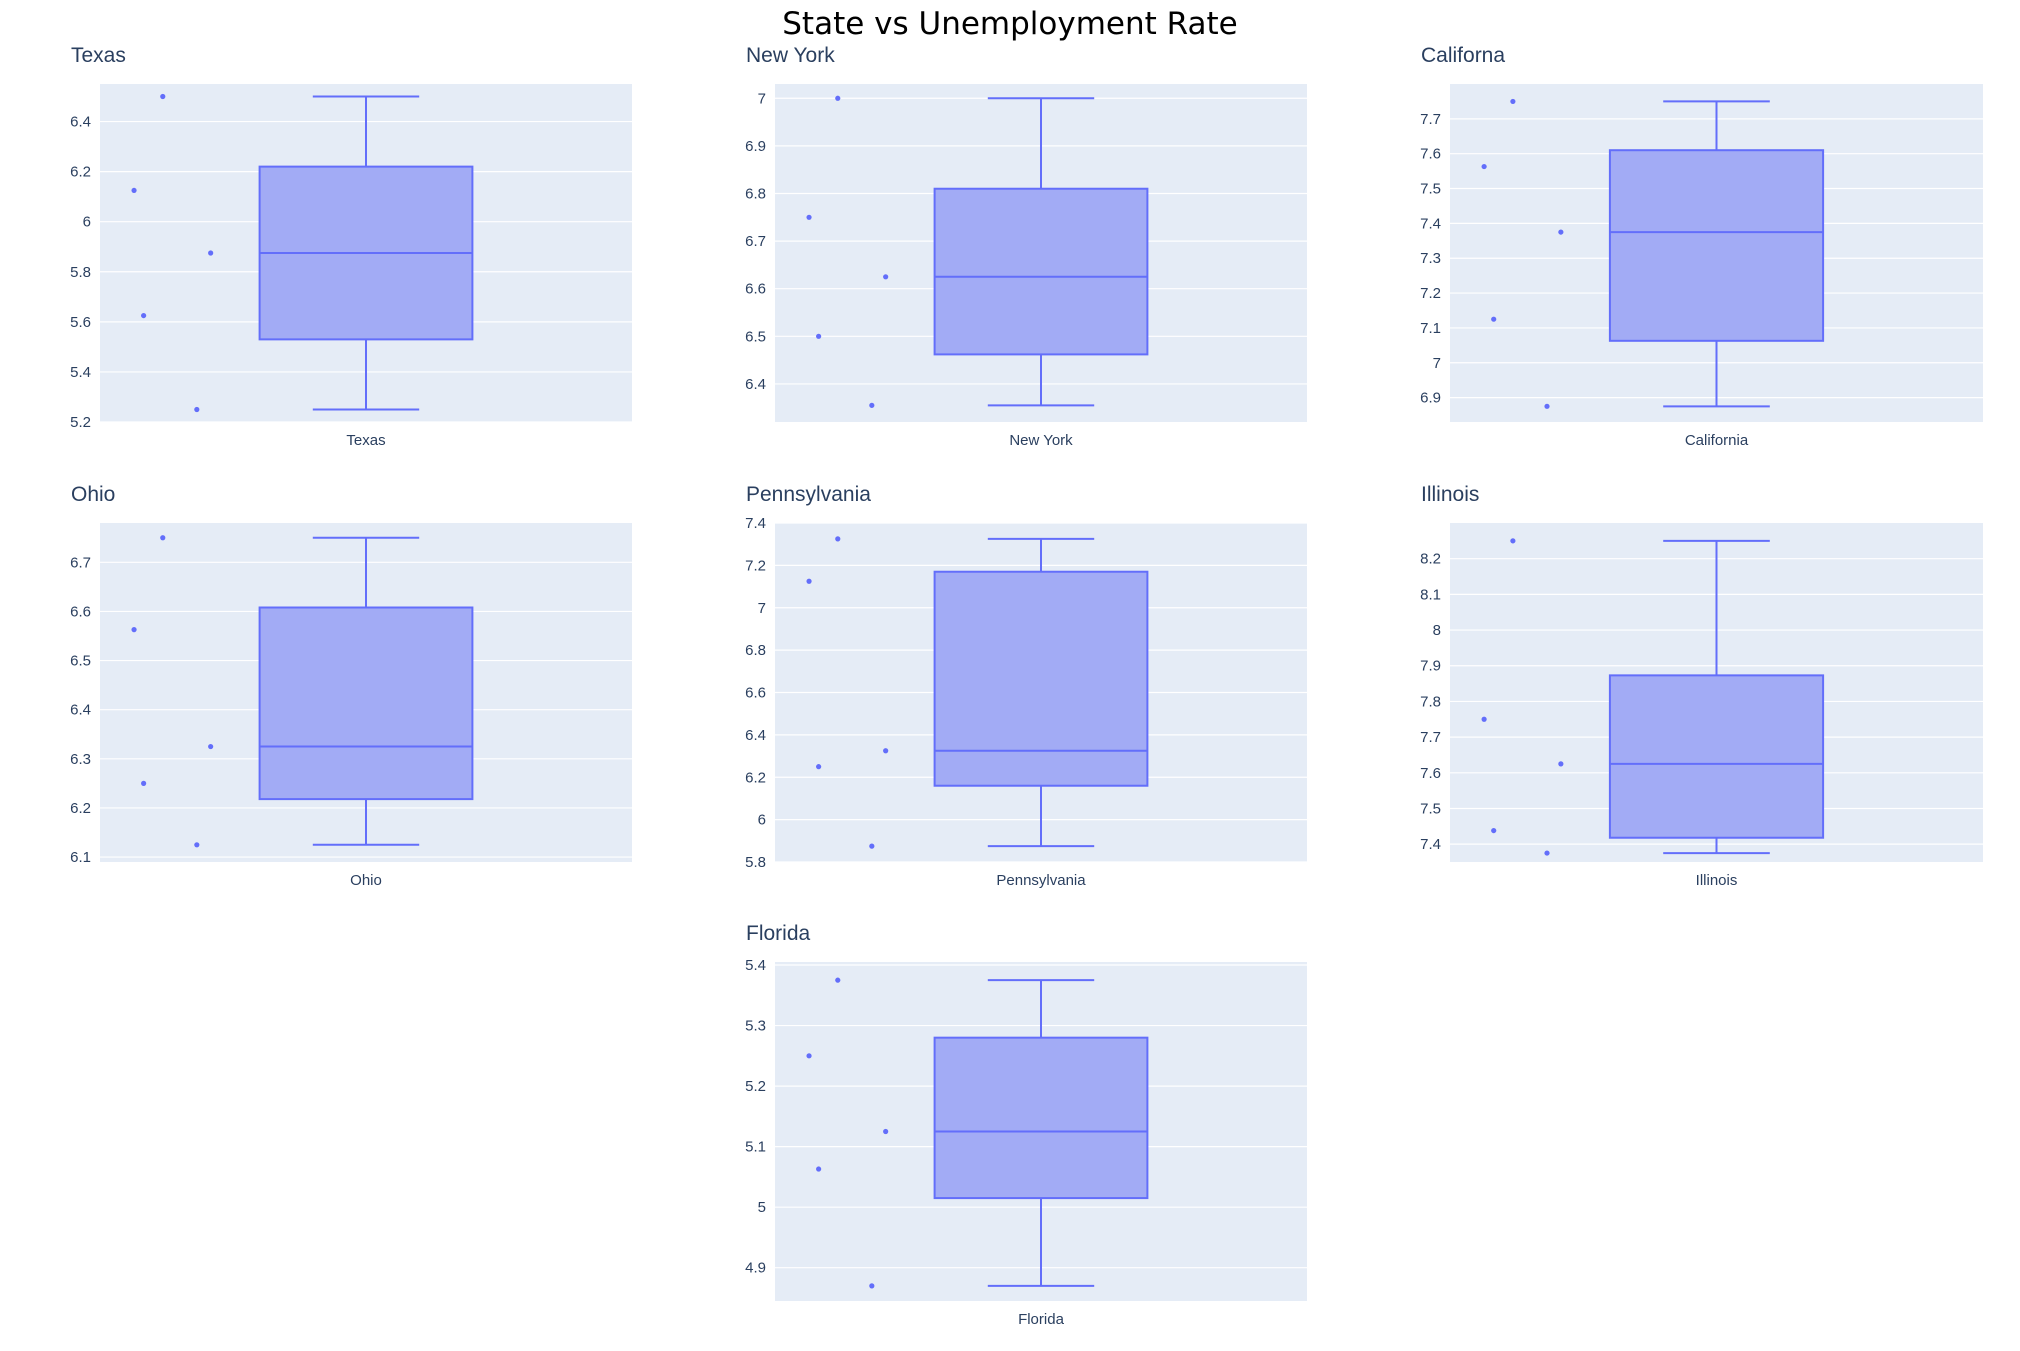 This screenshot has width=2020, height=1351. I want to click on y-tick-label: 7.1, so click(1430, 328).